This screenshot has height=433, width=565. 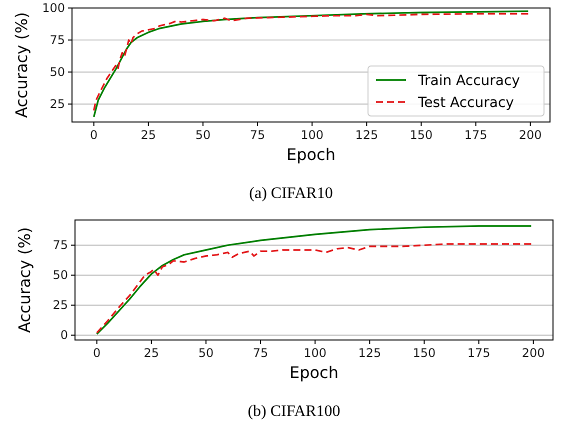 I want to click on text: (b) CIFAR100, so click(x=294, y=411).